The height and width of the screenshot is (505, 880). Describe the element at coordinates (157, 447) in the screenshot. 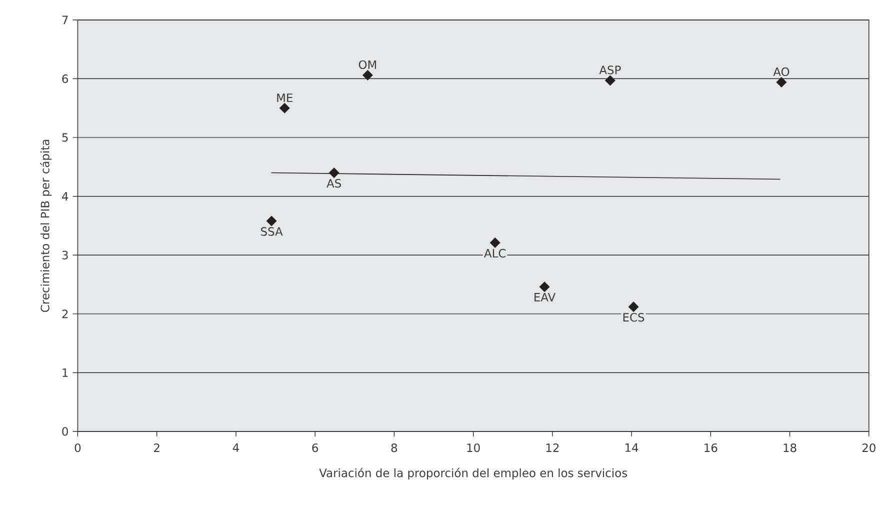

I see `x-tick-label: 2` at that location.